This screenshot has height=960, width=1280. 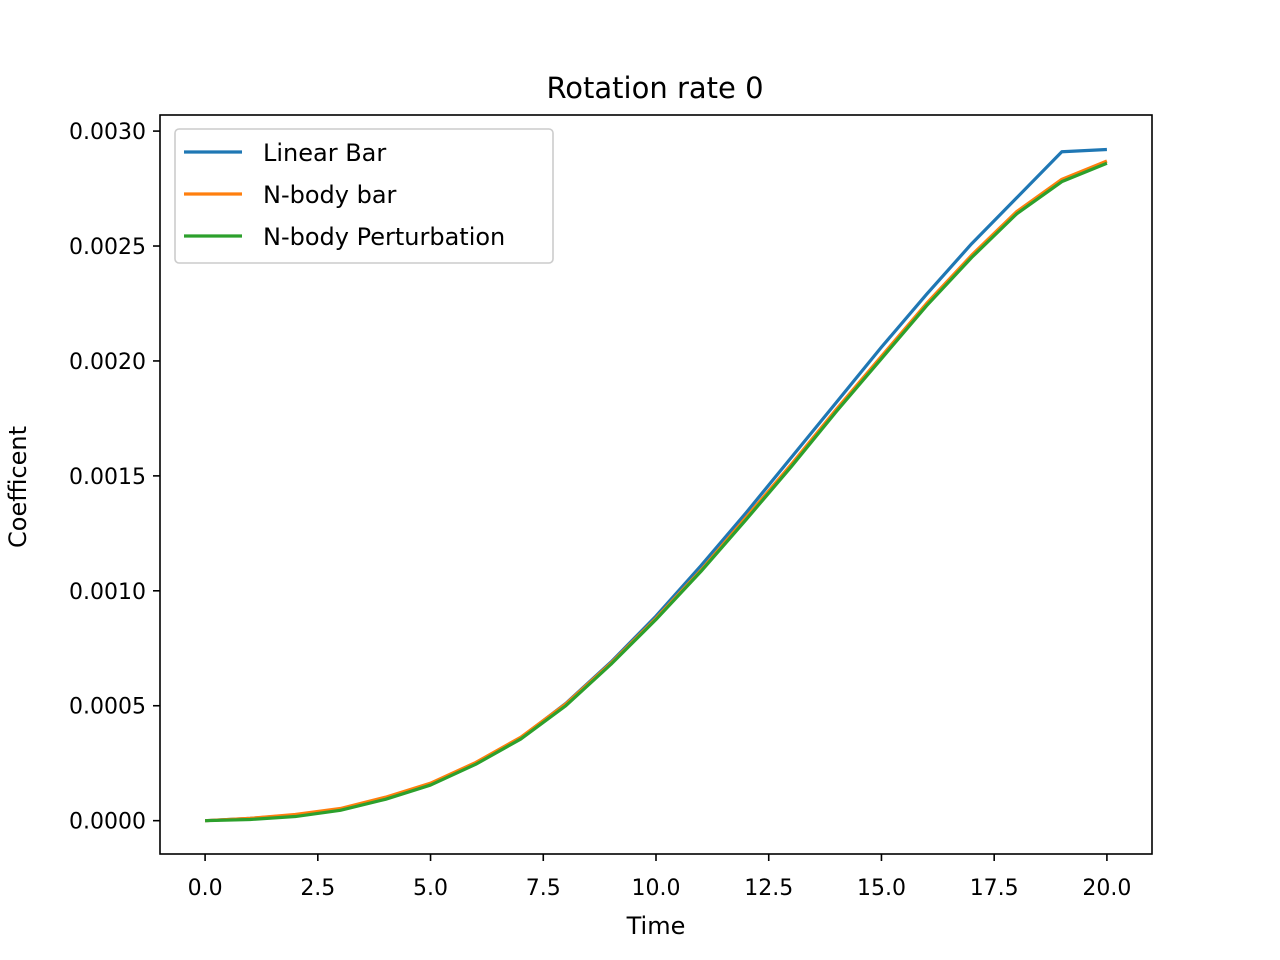 I want to click on legend-box, so click(x=364, y=196).